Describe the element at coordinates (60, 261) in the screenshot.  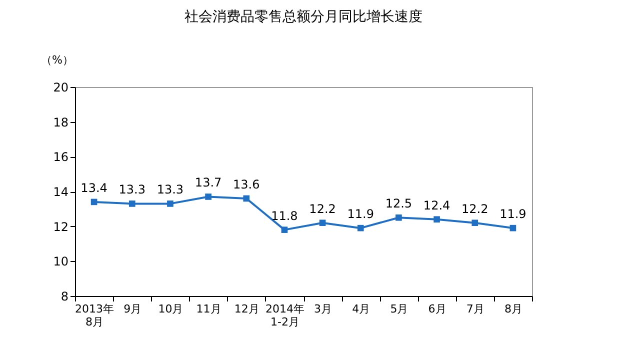
I see `y-tick-label: 10` at that location.